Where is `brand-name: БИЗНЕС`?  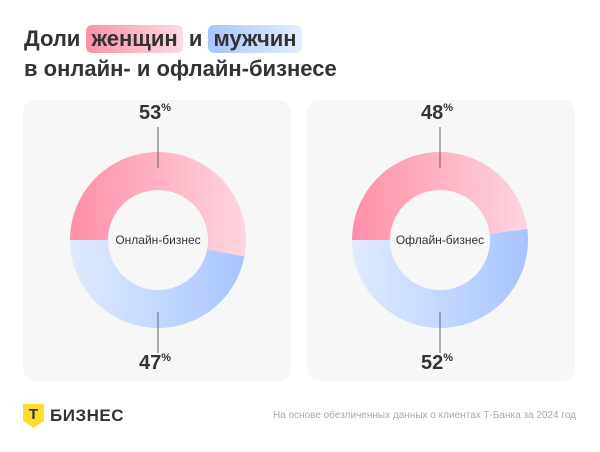
brand-name: БИЗНЕС is located at coordinates (87, 415).